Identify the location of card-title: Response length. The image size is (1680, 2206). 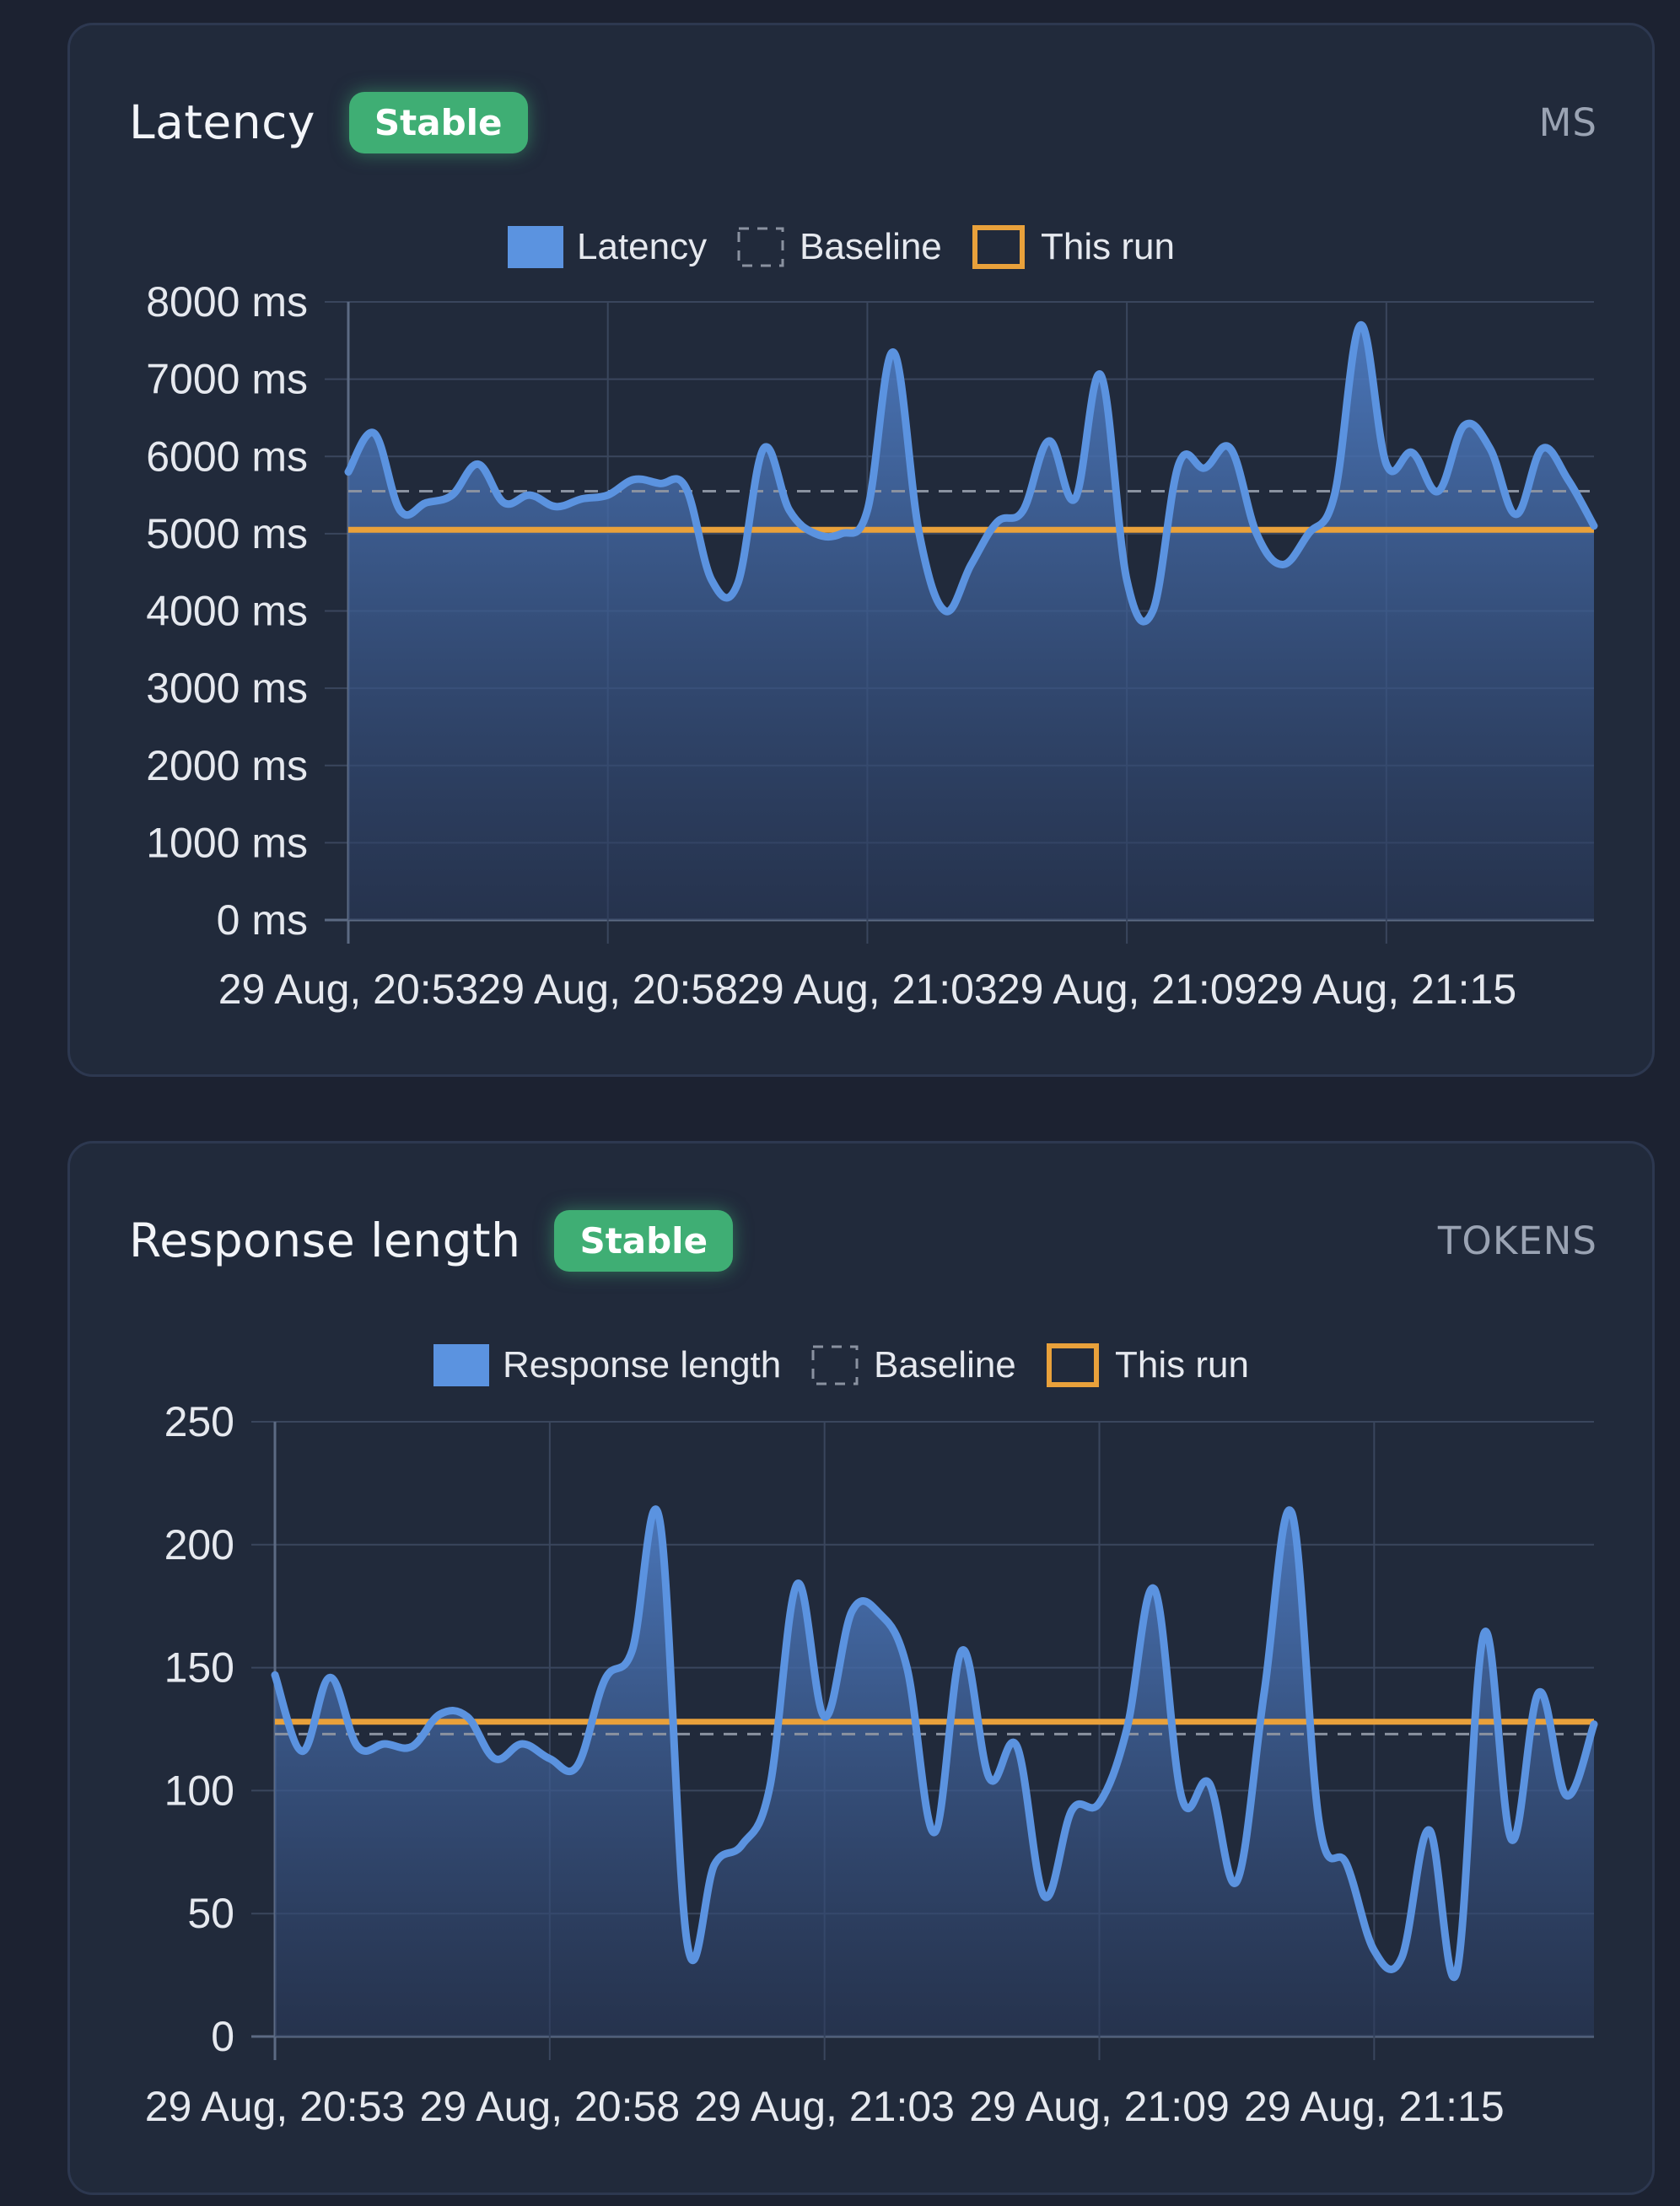
(325, 1240).